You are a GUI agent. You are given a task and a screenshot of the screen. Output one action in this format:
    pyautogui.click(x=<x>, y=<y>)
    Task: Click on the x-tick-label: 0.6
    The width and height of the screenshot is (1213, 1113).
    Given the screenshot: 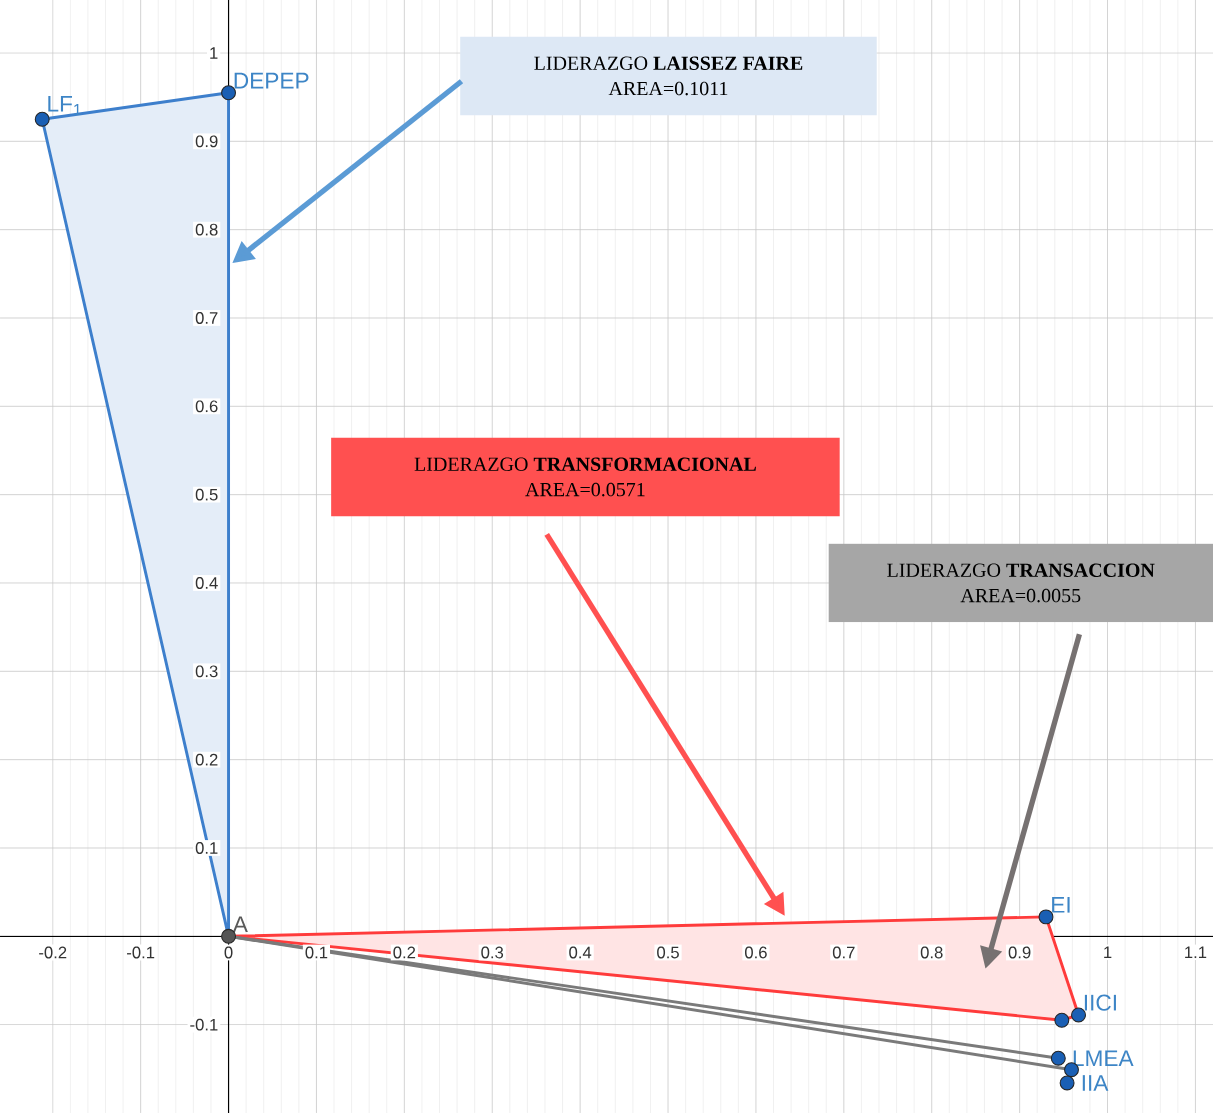 What is the action you would take?
    pyautogui.click(x=756, y=952)
    